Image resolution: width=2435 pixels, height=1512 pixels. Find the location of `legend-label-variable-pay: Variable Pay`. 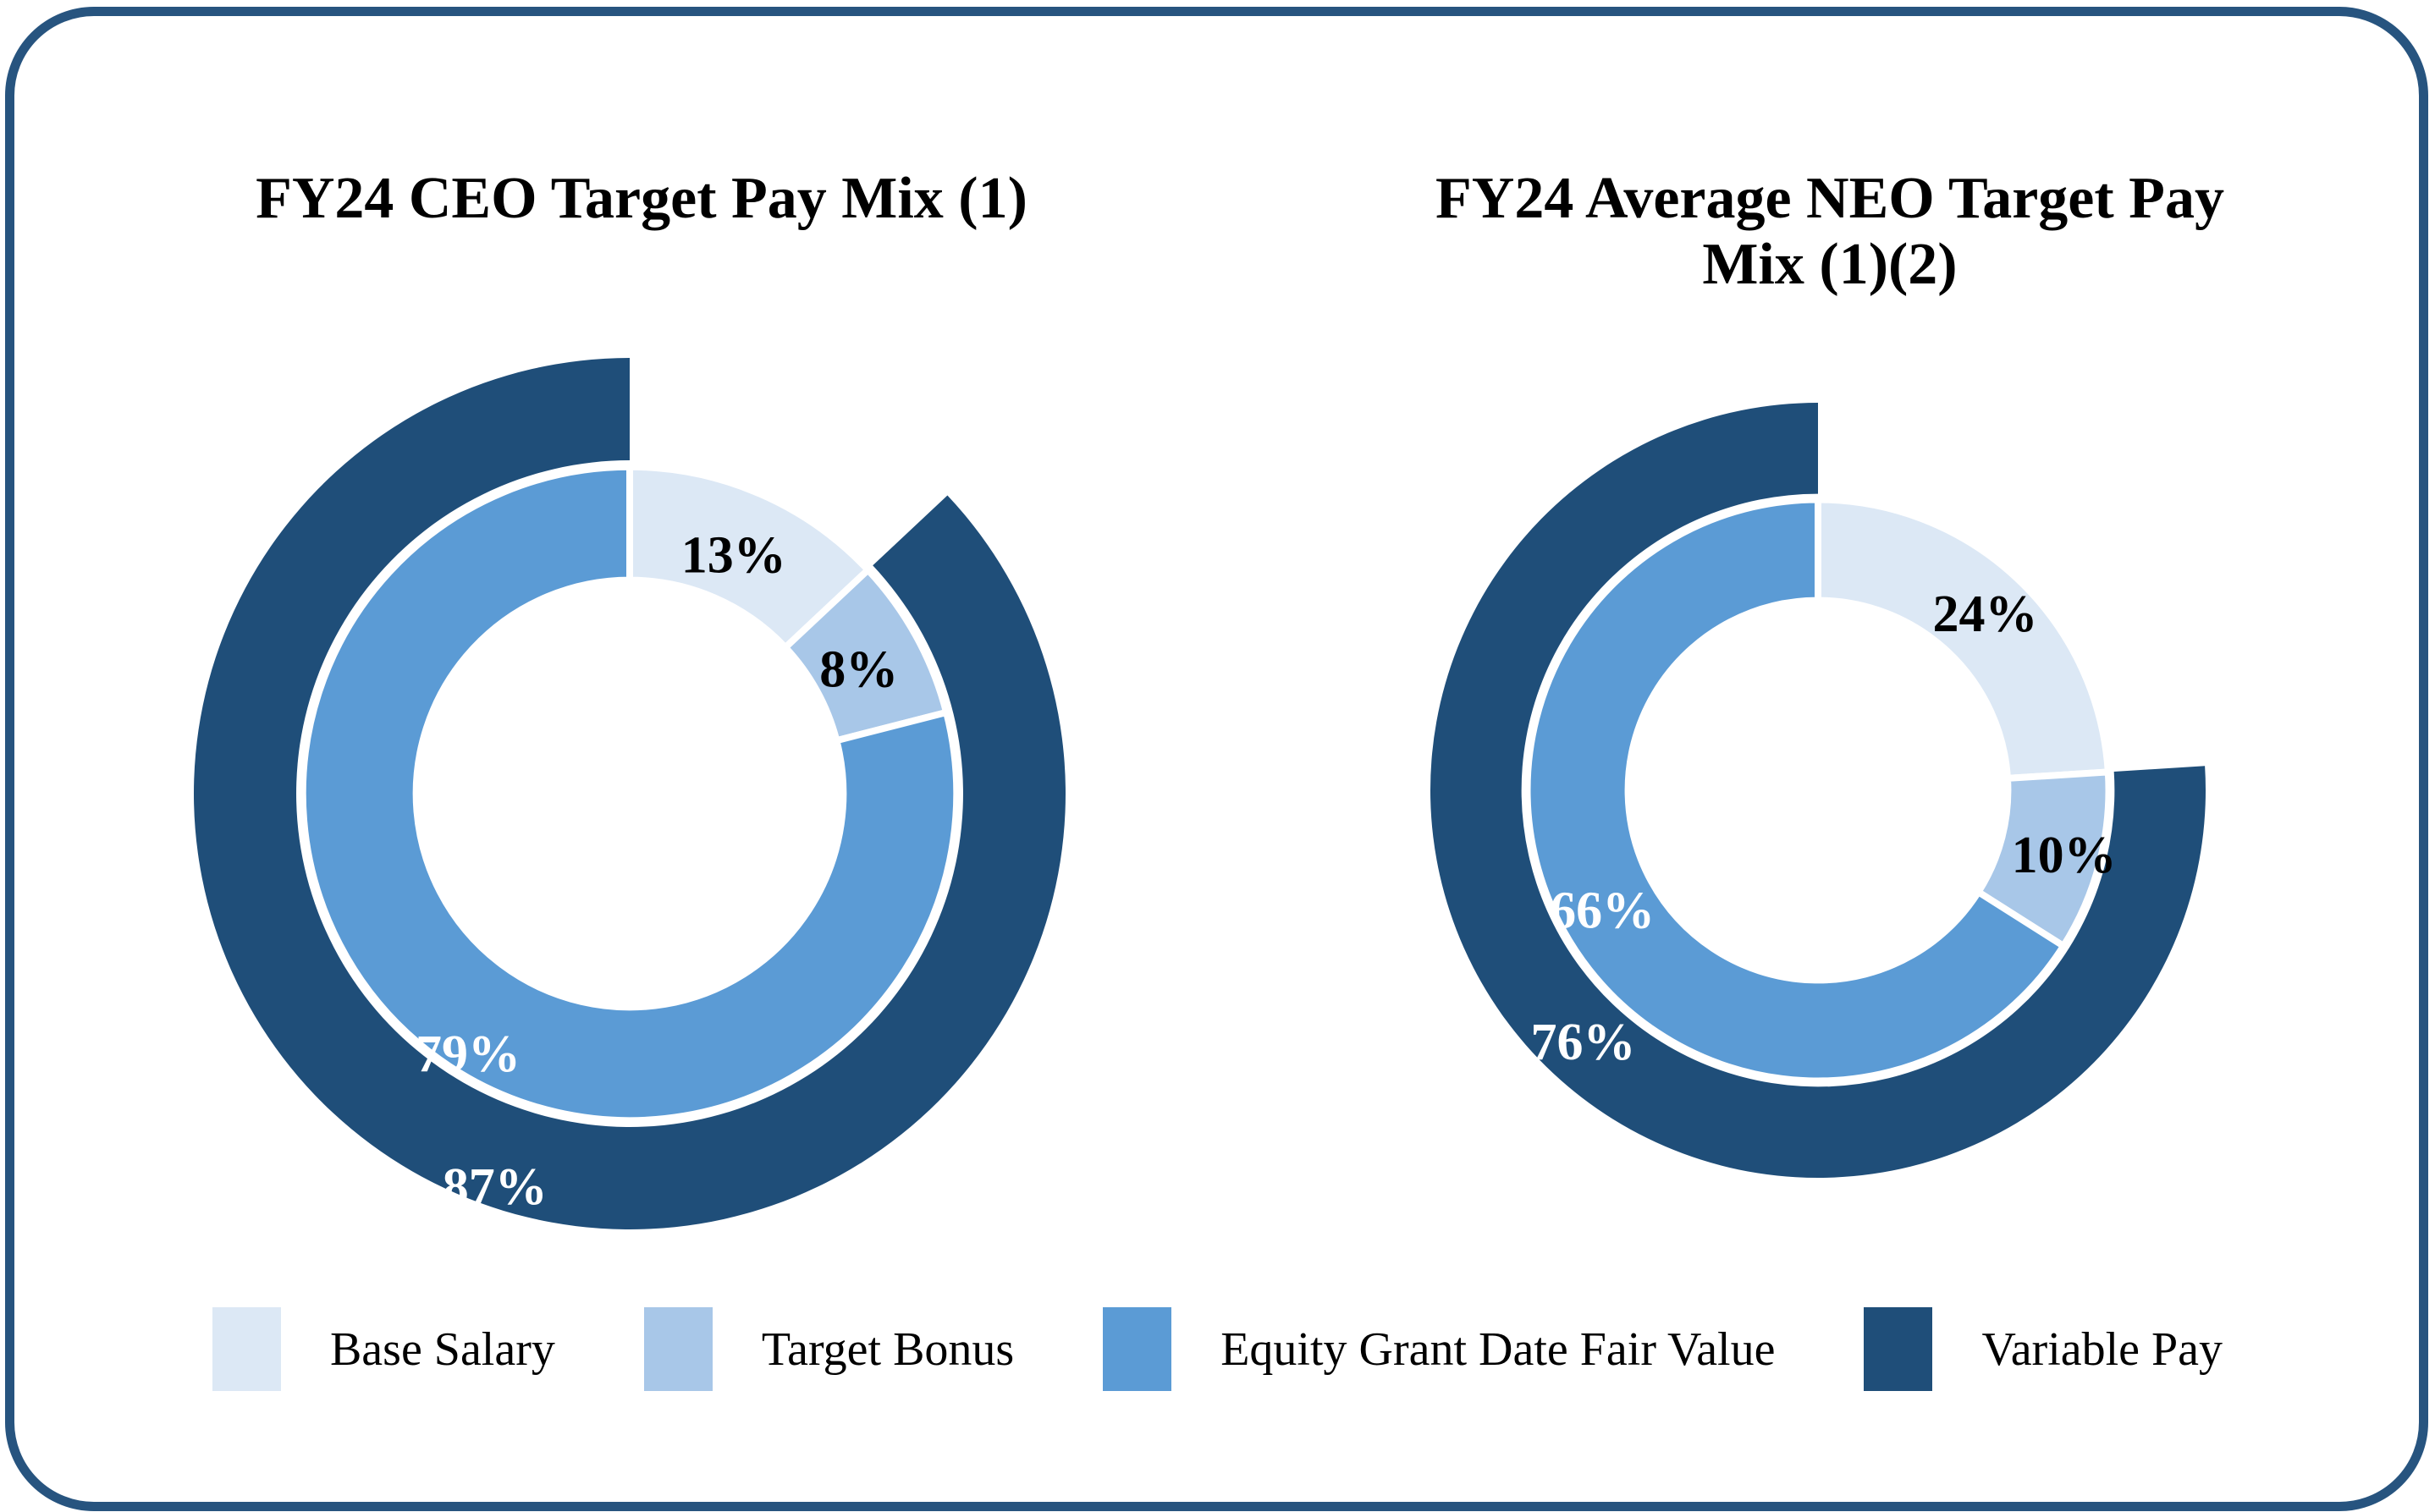

legend-label-variable-pay: Variable Pay is located at coordinates (2102, 1349).